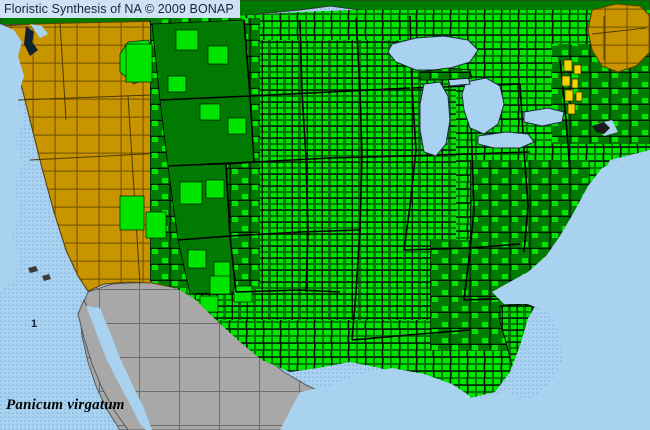 This screenshot has height=430, width=650. What do you see at coordinates (65, 405) in the screenshot?
I see `species-name-caption: Panicum virgatum` at bounding box center [65, 405].